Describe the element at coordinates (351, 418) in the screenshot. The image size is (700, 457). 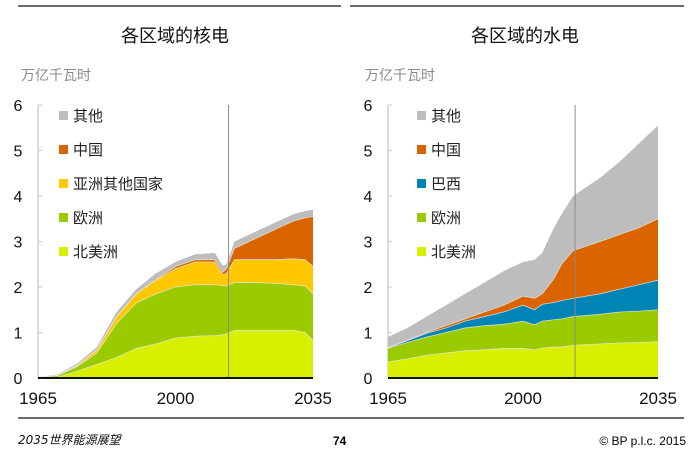
I see `bottom-rule` at that location.